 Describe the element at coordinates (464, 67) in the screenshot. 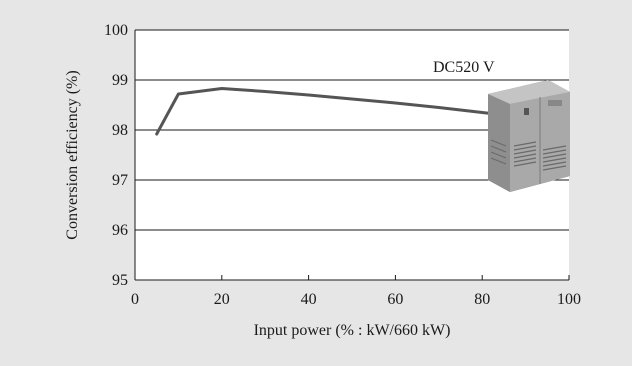

I see `annotation-label: DC520 V` at that location.